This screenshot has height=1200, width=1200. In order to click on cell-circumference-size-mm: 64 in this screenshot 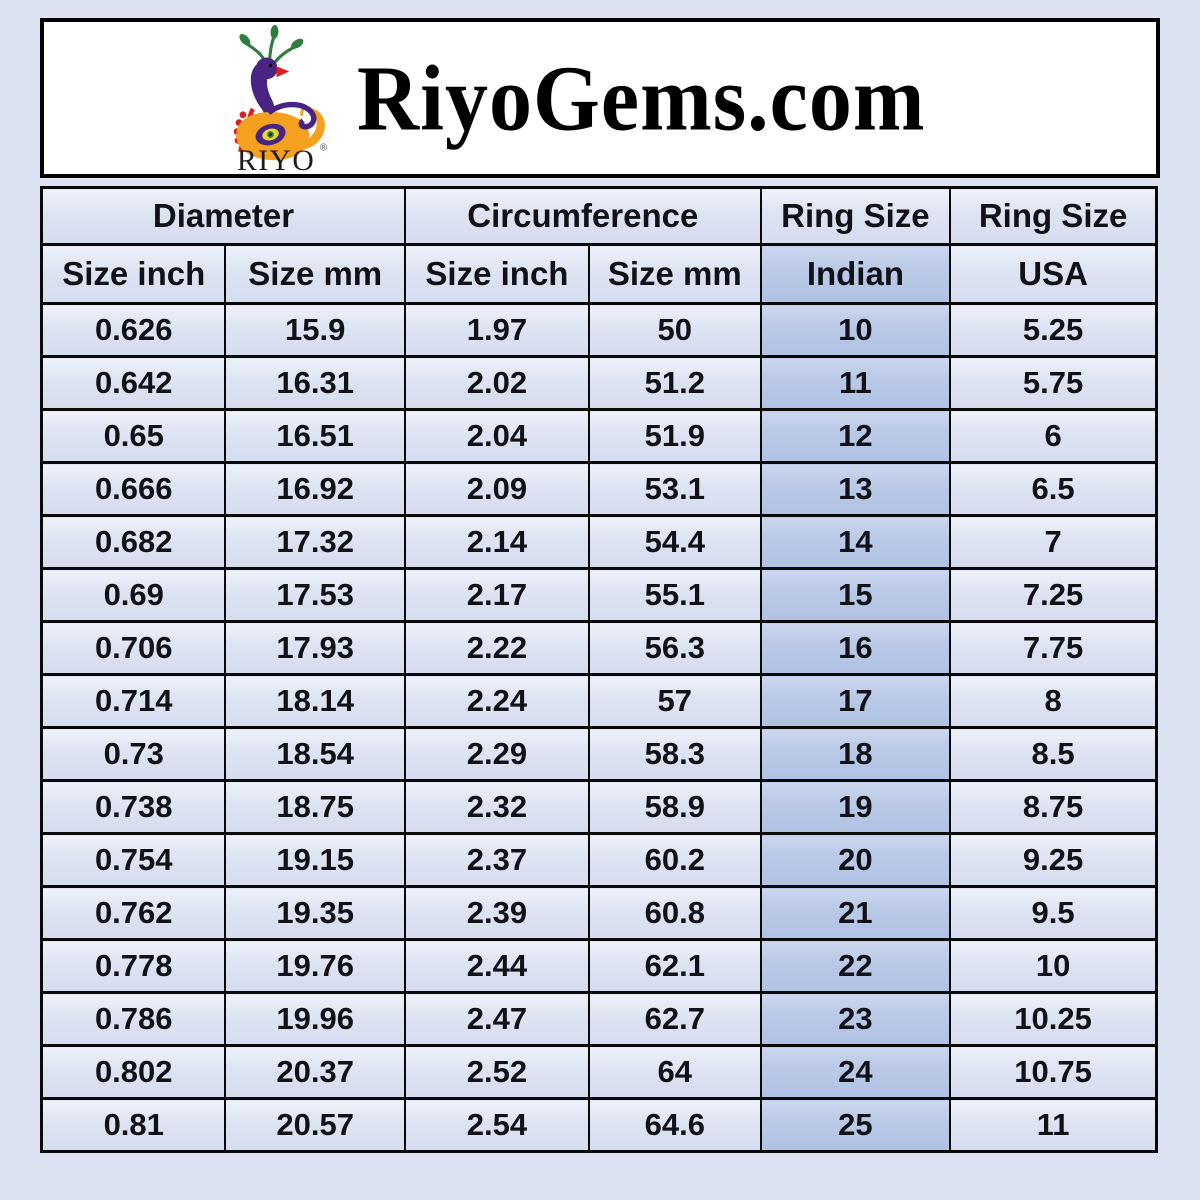, I will do `click(674, 1072)`.